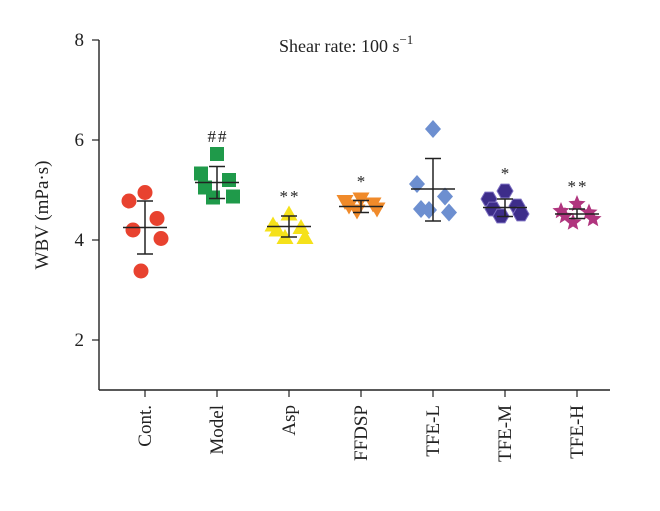 The height and width of the screenshot is (511, 660). Describe the element at coordinates (406, 39) in the screenshot. I see `chart-title-superscript: −1` at that location.